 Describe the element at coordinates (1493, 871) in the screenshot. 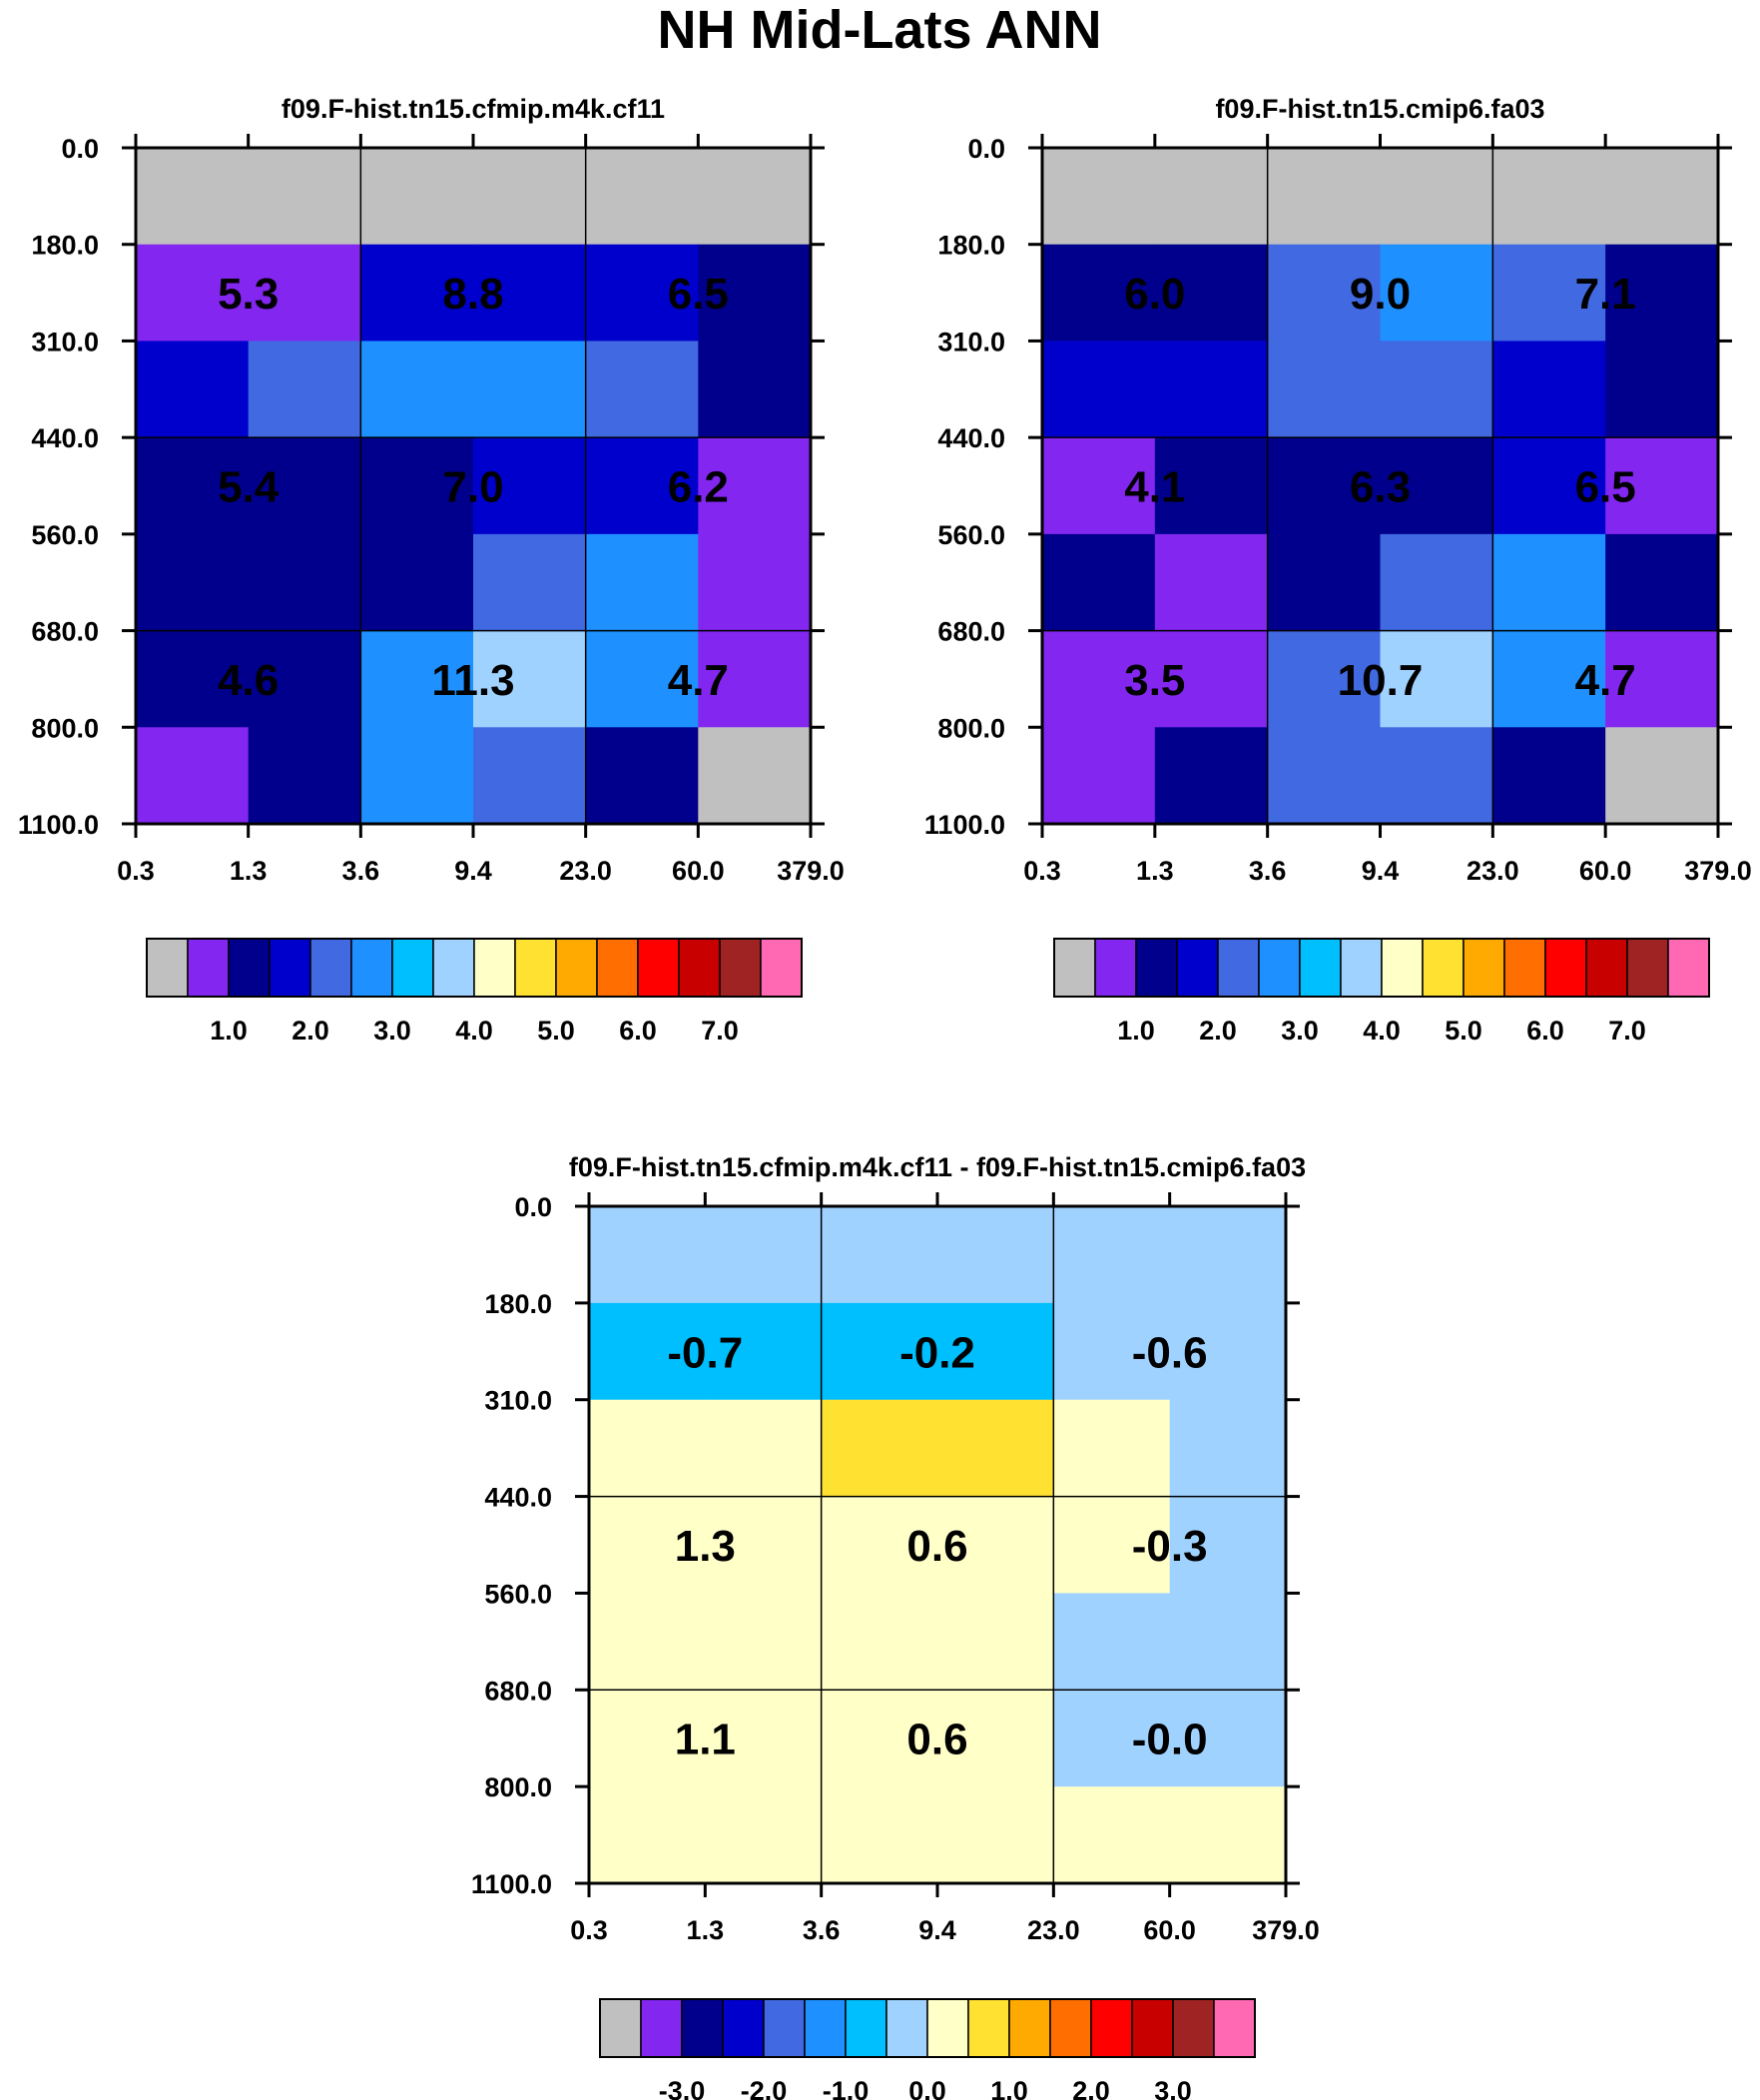

I see `x-tick-label: 23.0` at that location.